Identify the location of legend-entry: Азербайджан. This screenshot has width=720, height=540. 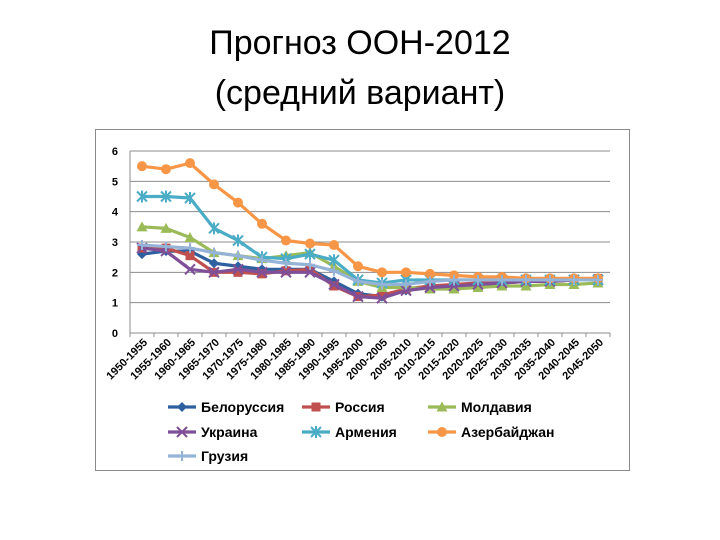
(491, 432).